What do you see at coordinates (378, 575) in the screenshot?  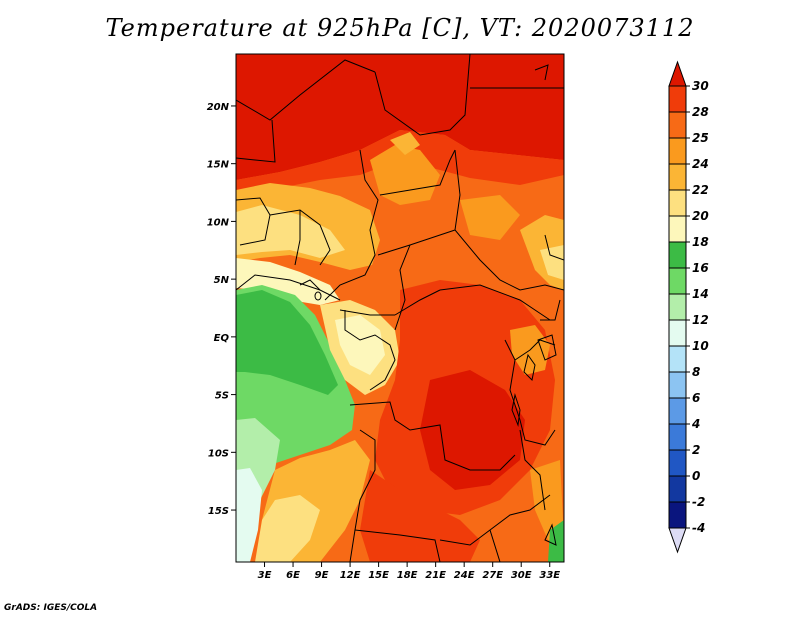 I see `lon-tick-label: 15E` at bounding box center [378, 575].